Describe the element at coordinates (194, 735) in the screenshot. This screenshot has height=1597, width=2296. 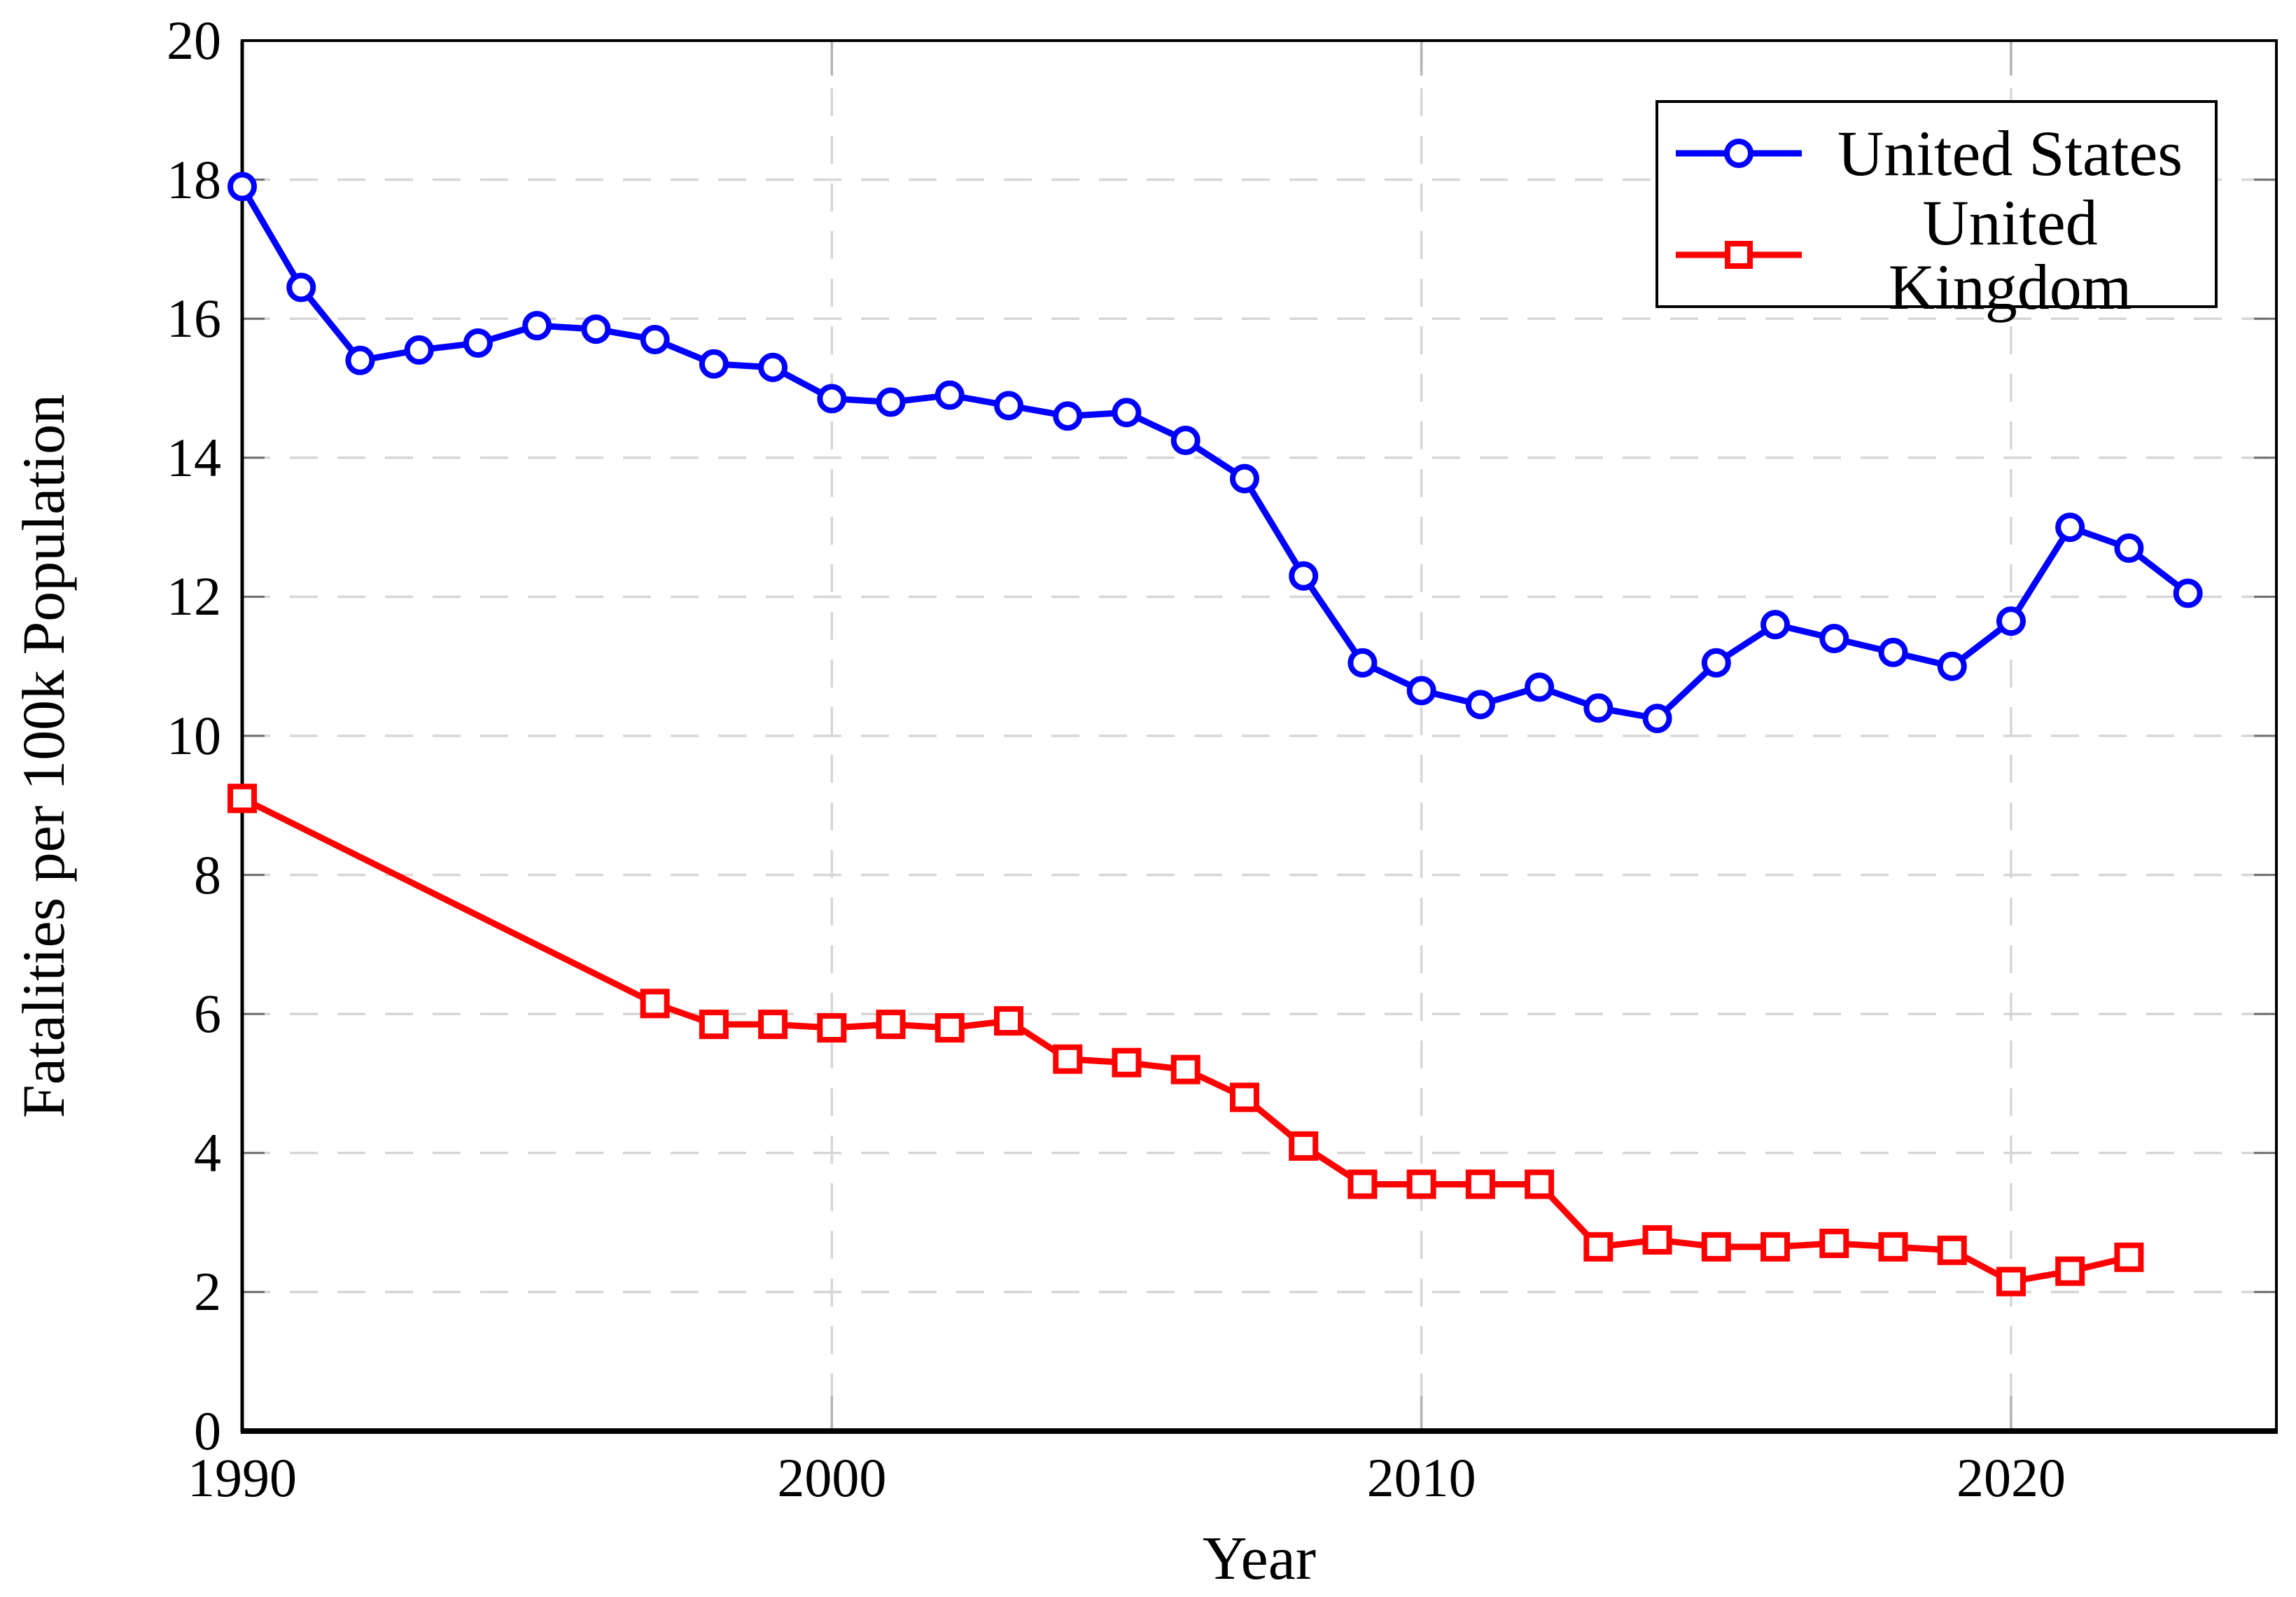
I see `y-tick-label: 10` at that location.